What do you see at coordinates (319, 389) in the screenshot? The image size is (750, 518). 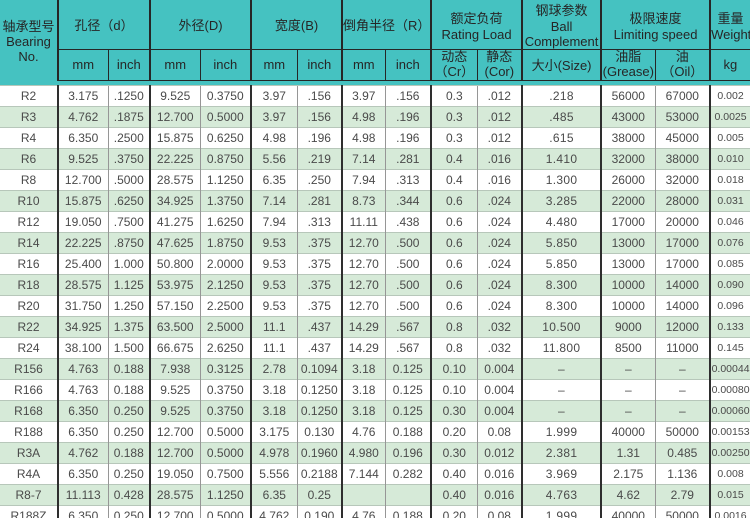 I see `value-cell: 0.1250` at bounding box center [319, 389].